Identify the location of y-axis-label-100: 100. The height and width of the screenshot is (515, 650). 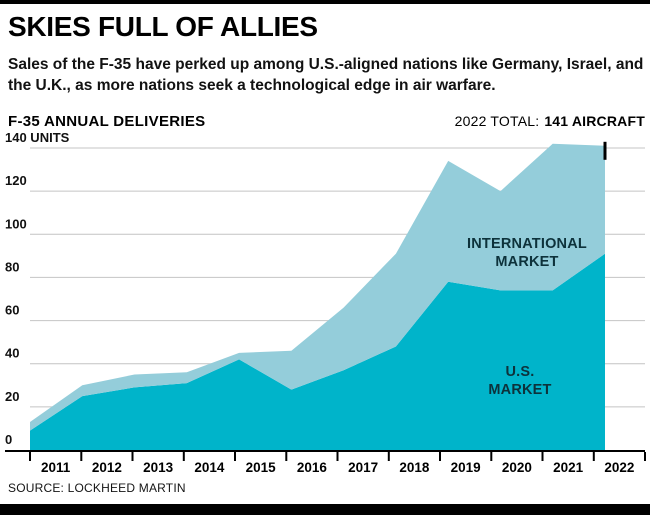
(16, 223).